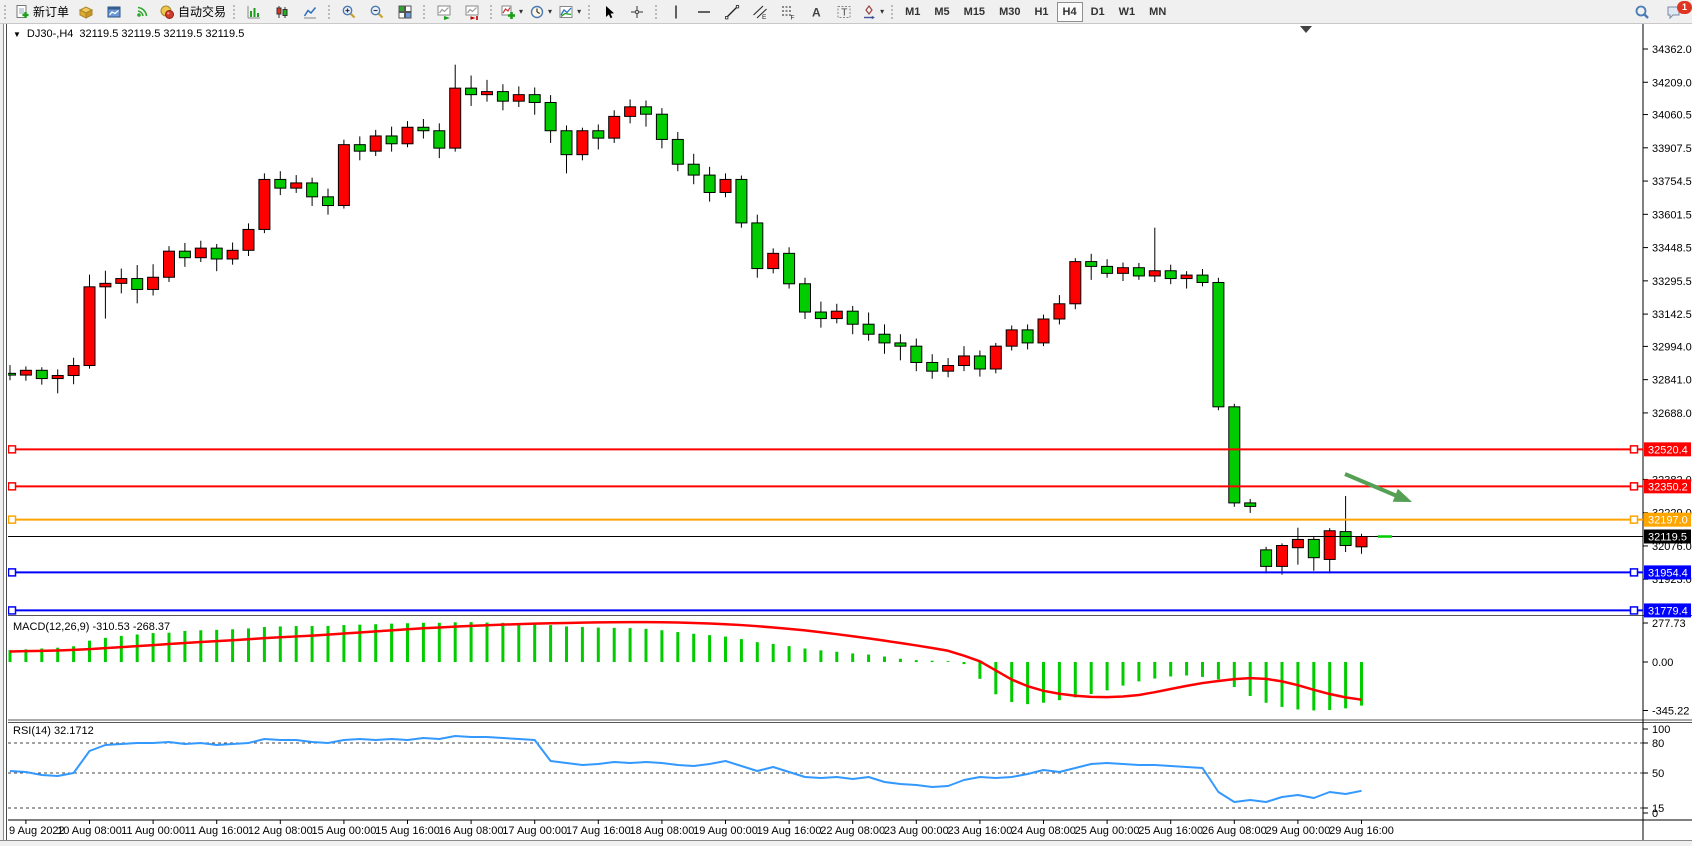 This screenshot has height=846, width=1692. I want to click on svg-text: 10 Aug 08:00, so click(89, 831).